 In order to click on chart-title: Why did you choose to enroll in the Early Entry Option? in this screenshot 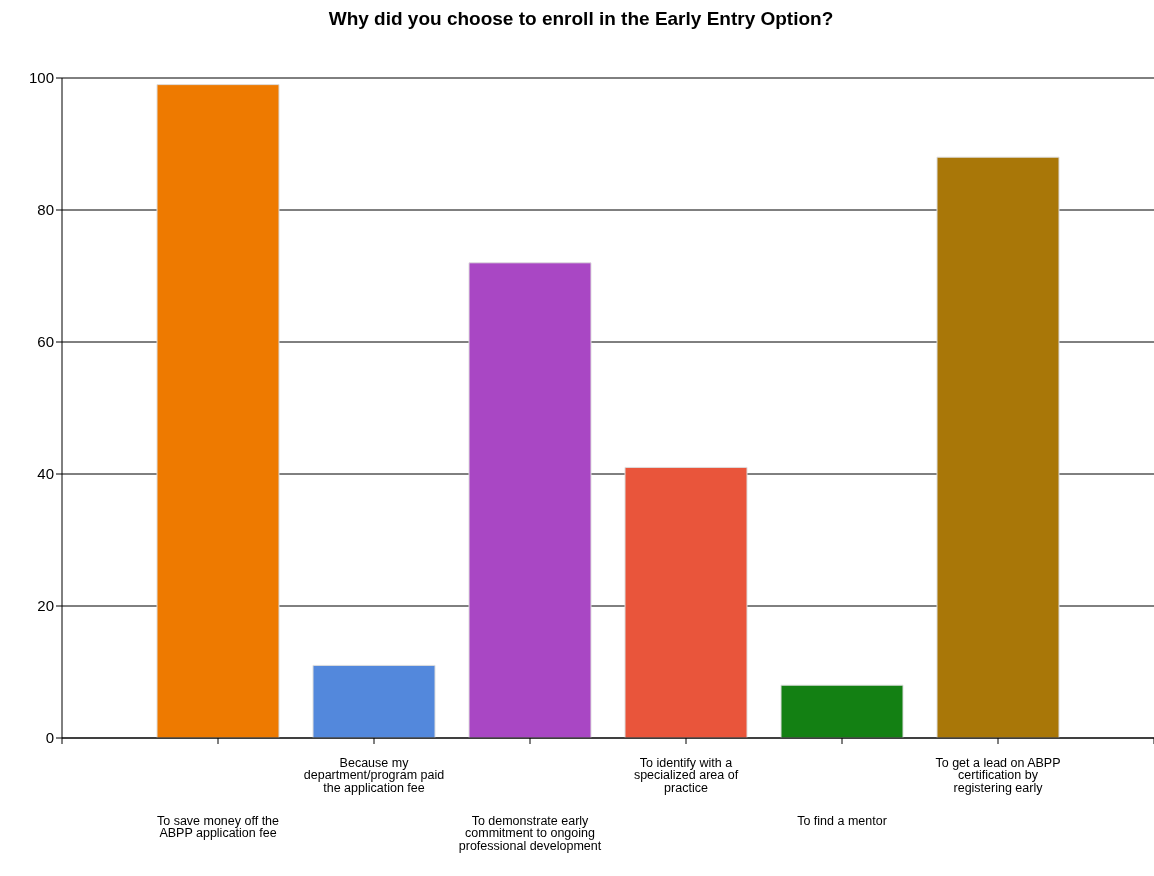, I will do `click(581, 19)`.